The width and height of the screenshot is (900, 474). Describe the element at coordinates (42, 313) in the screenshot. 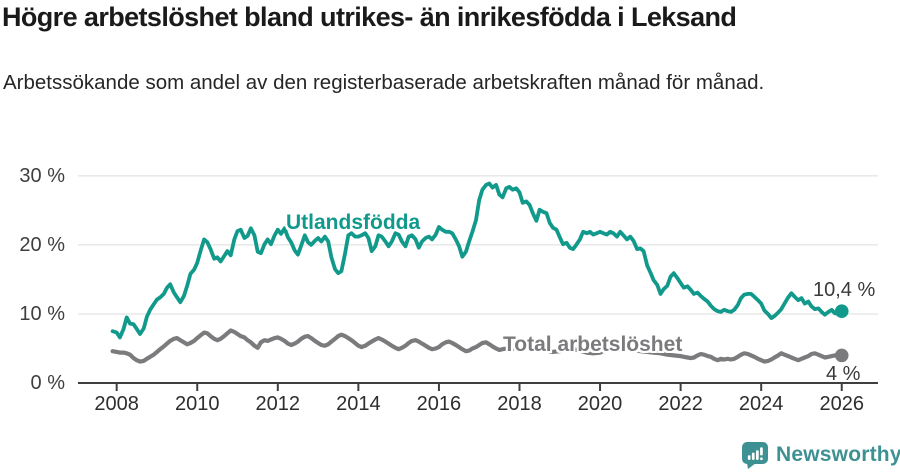

I see `y-tick-label: 10 %` at that location.